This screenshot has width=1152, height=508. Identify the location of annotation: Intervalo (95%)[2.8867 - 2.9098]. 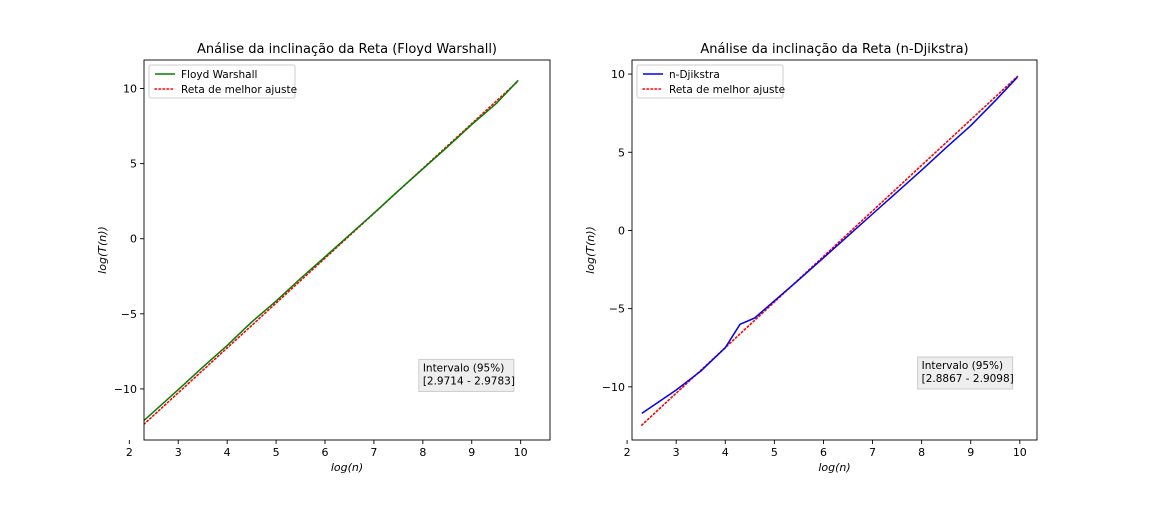
(965, 373).